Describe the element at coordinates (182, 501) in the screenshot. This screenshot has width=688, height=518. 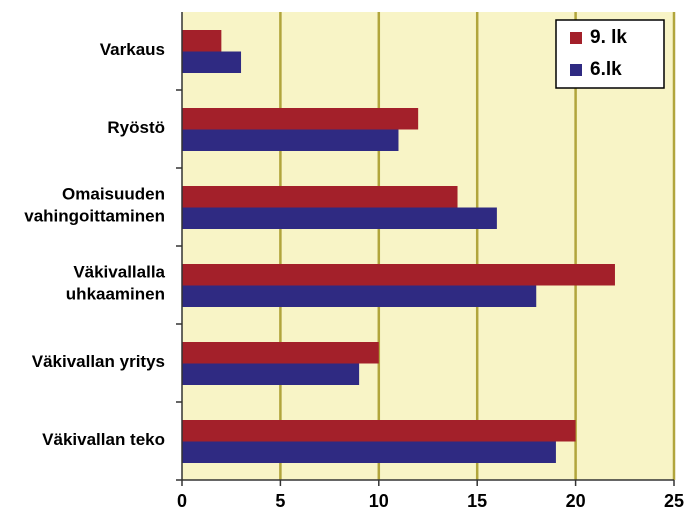
I see `x-tick-label: 0` at that location.